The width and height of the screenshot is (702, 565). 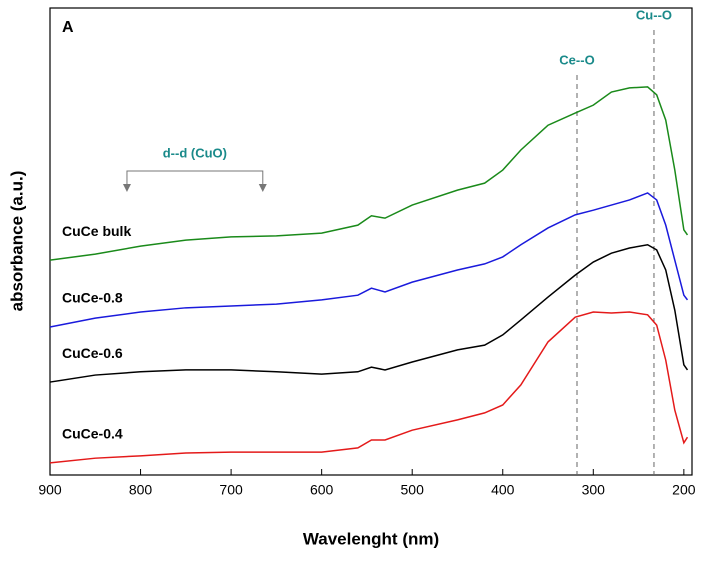 I want to click on reference-label: Cu--O, so click(x=654, y=14).